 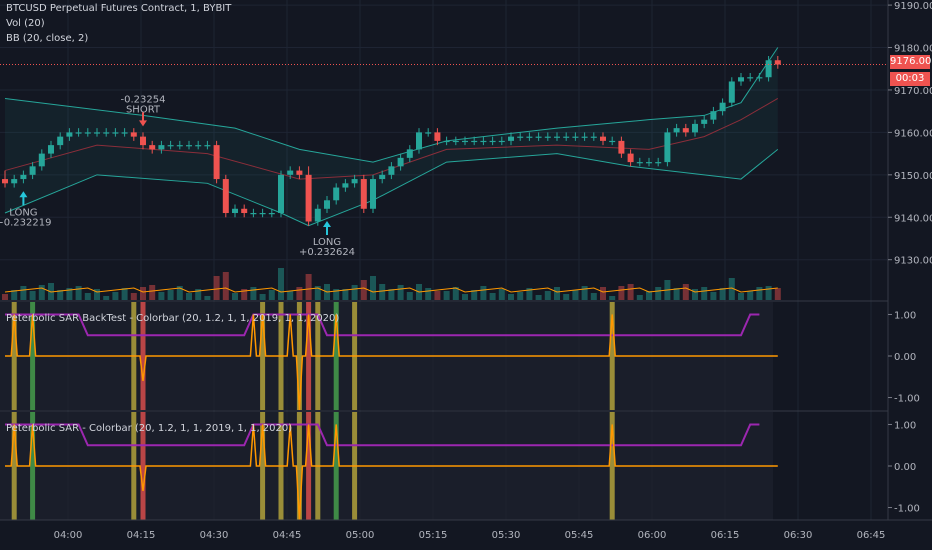 What do you see at coordinates (652, 535) in the screenshot?
I see `time-axis-label: 06:00` at bounding box center [652, 535].